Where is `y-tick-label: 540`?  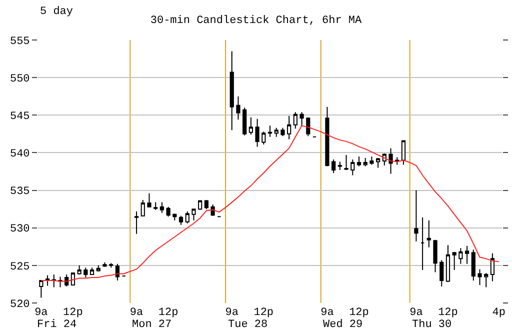 y-tick-label: 540 is located at coordinates (20, 154).